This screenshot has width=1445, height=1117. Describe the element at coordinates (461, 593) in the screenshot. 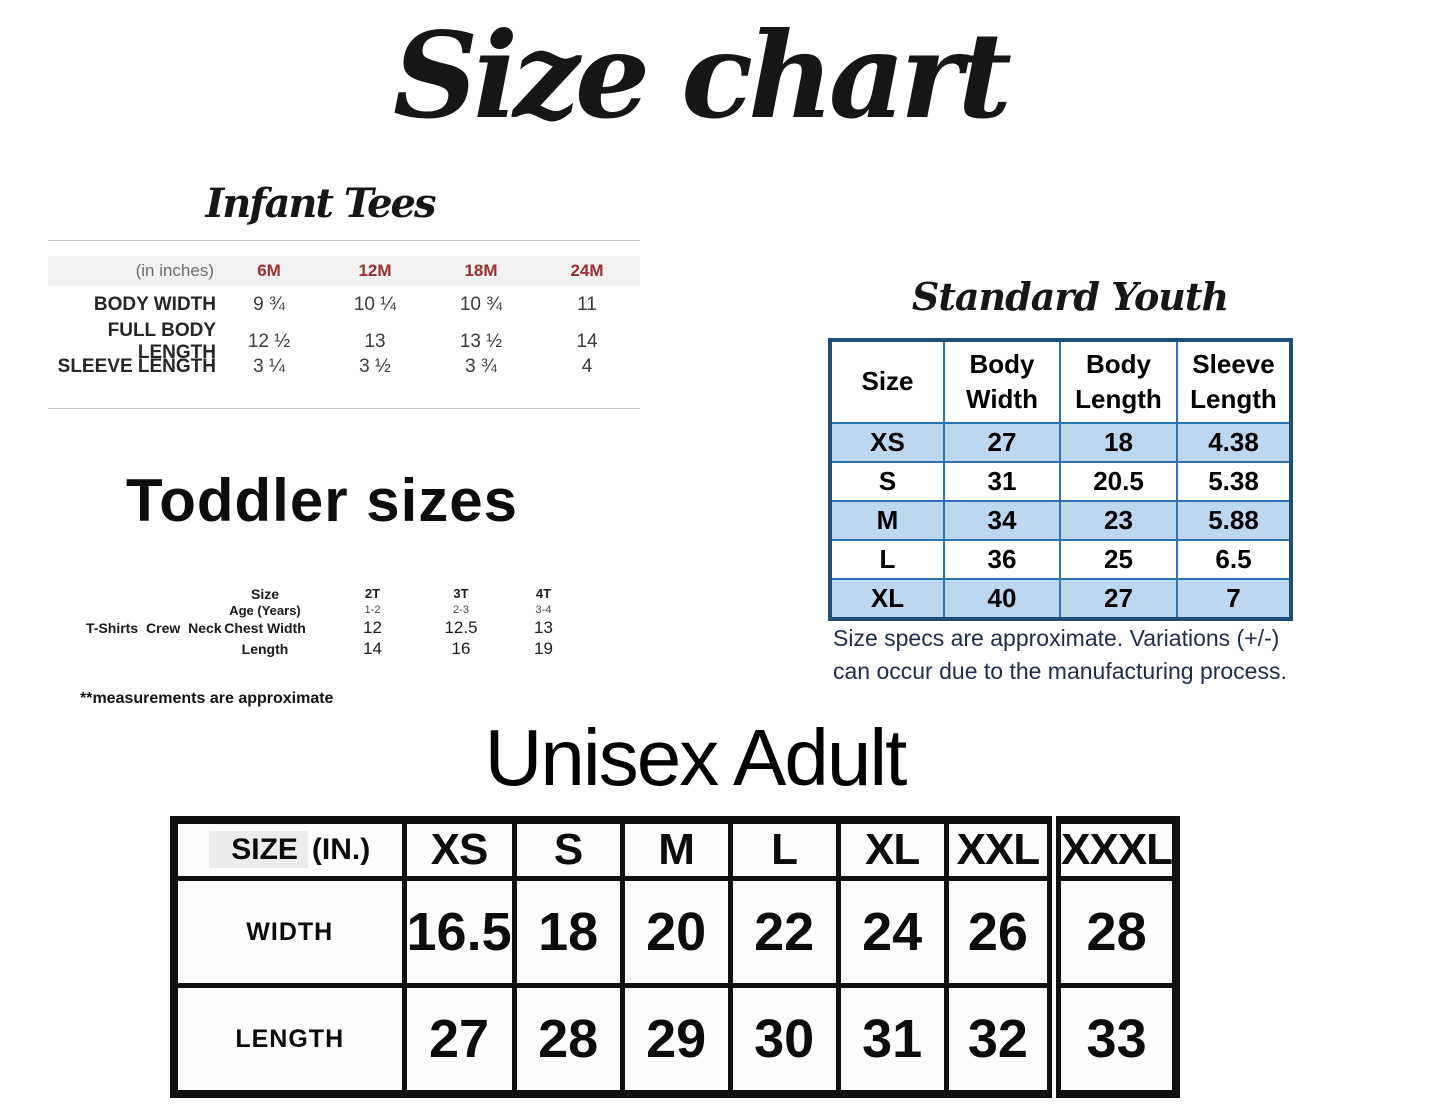

I see `toddler-cell: 3T` at that location.